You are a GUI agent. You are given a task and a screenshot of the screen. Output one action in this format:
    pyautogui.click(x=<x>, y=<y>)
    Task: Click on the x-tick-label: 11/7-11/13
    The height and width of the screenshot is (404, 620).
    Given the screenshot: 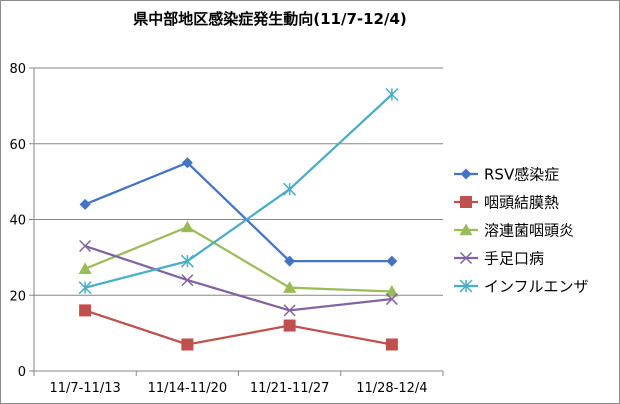 What is the action you would take?
    pyautogui.click(x=84, y=388)
    